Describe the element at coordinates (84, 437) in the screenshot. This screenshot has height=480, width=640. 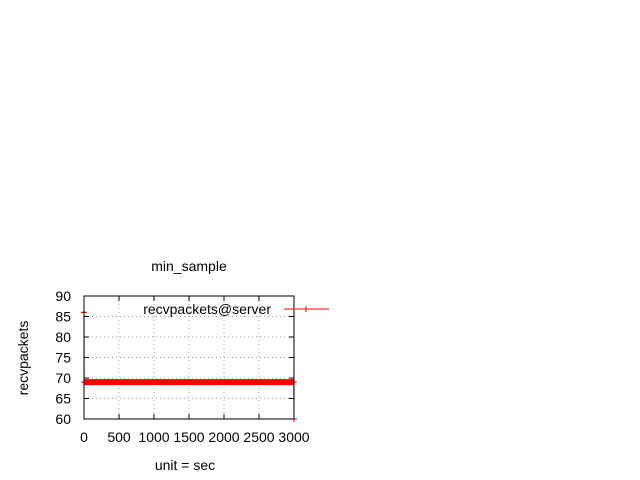
I see `x-tick-label: 0` at that location.